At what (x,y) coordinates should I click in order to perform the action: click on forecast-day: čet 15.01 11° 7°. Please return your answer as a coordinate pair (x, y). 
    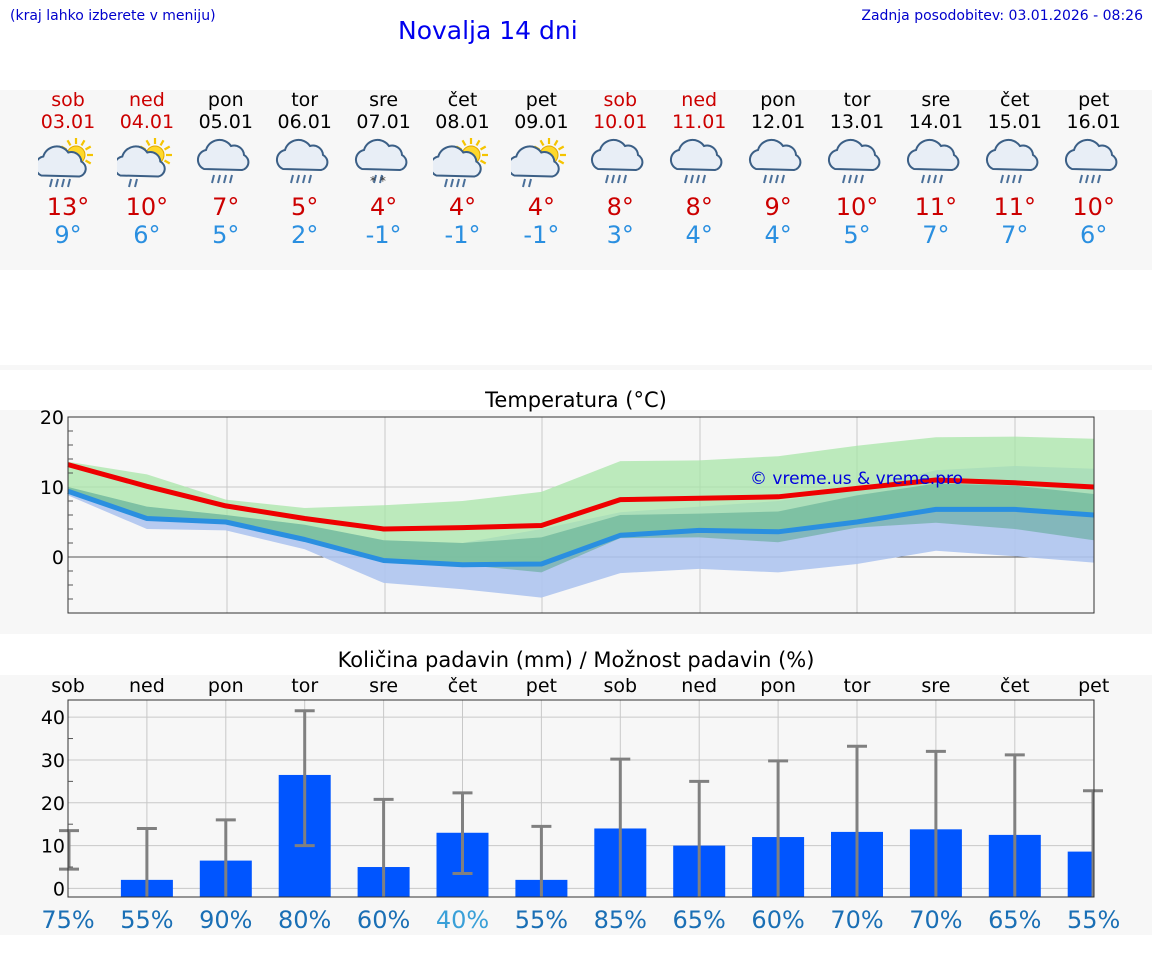
    Looking at the image, I should click on (1015, 169).